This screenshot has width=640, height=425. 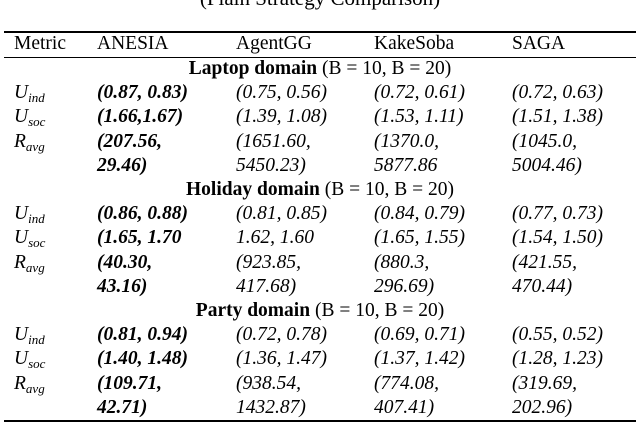 I want to click on cell-saga: (1045.0,, so click(x=544, y=141).